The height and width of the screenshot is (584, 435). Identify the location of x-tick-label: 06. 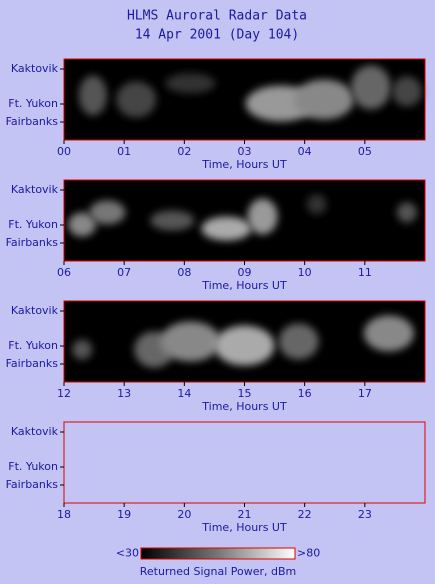
(64, 272).